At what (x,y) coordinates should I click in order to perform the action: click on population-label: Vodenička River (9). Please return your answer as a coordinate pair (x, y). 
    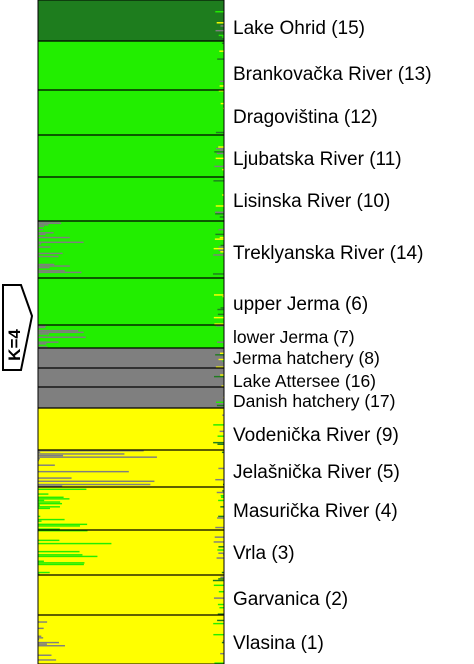
    Looking at the image, I should click on (316, 435).